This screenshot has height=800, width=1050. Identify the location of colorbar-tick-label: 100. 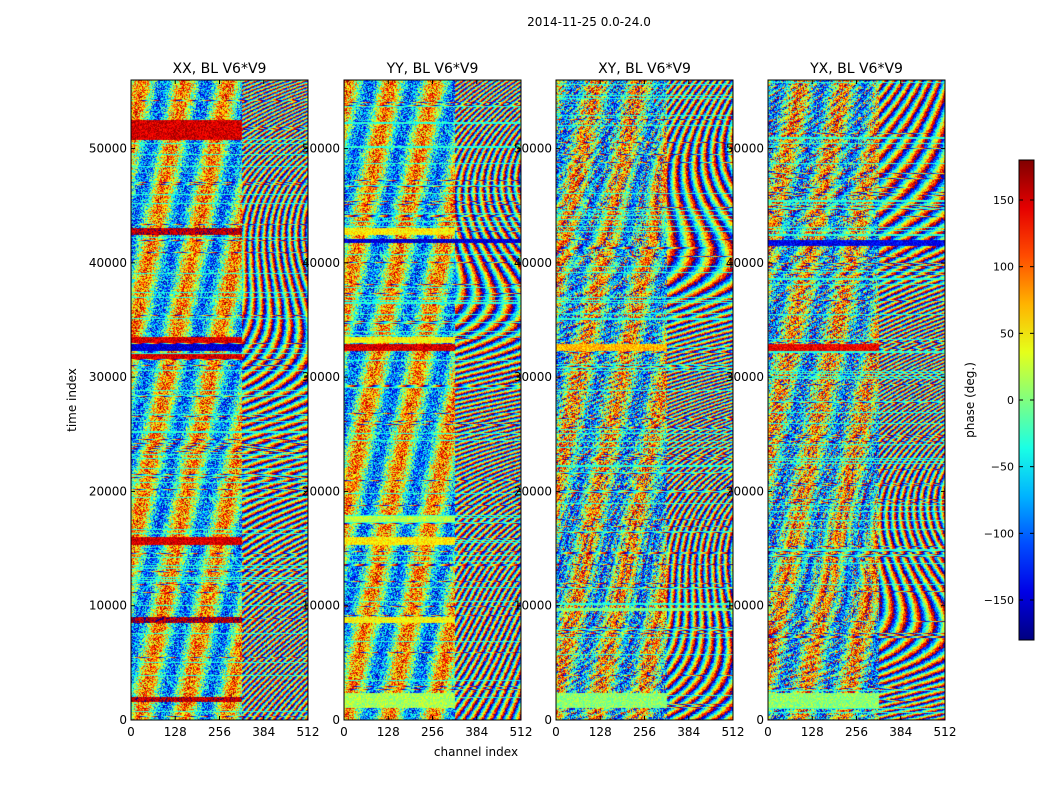
(1003, 267).